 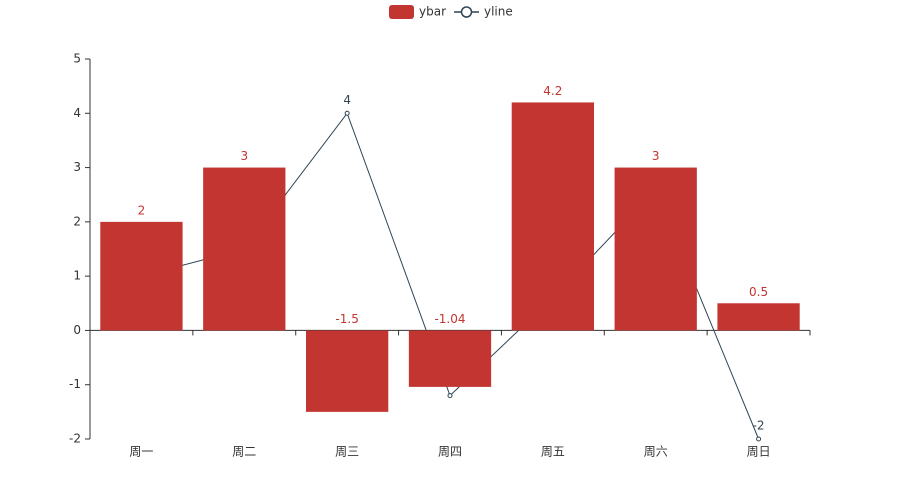 What do you see at coordinates (498, 12) in the screenshot?
I see `legend-label: yline` at bounding box center [498, 12].